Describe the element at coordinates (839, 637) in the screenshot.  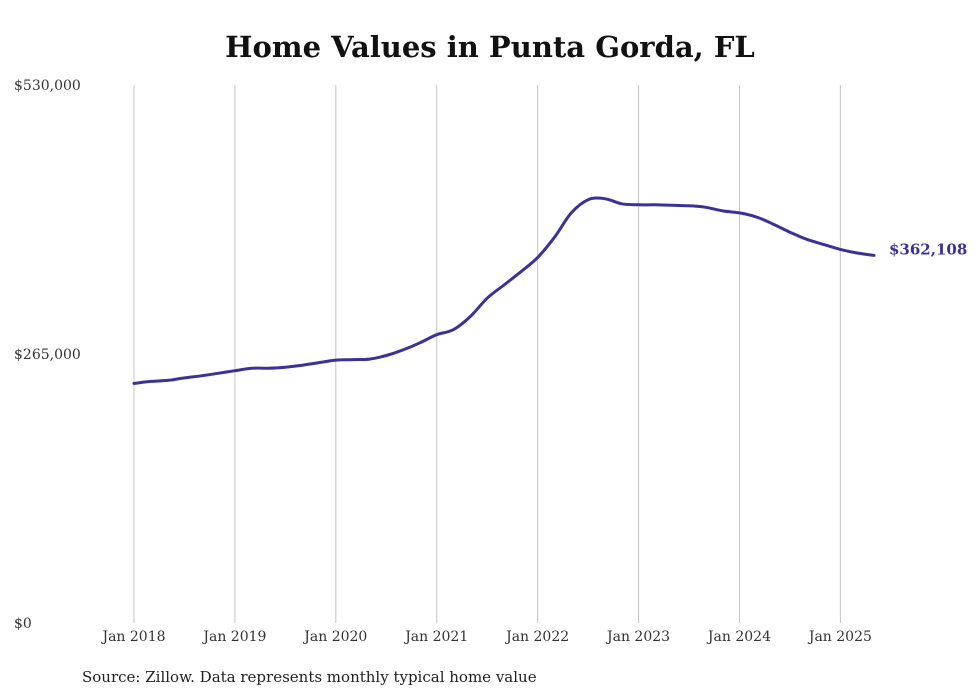
I see `x-tick-label: Jan 2025` at that location.